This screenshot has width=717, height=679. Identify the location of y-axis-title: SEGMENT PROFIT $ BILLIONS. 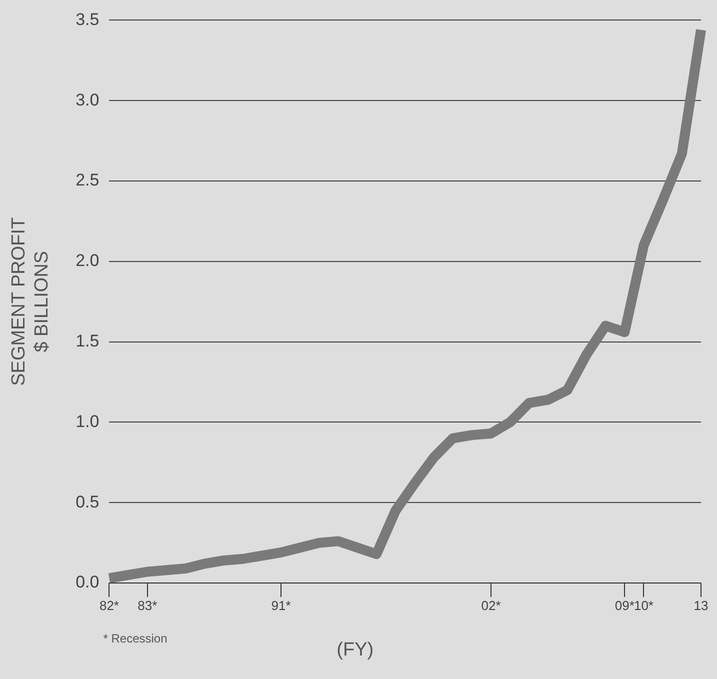
(30, 301).